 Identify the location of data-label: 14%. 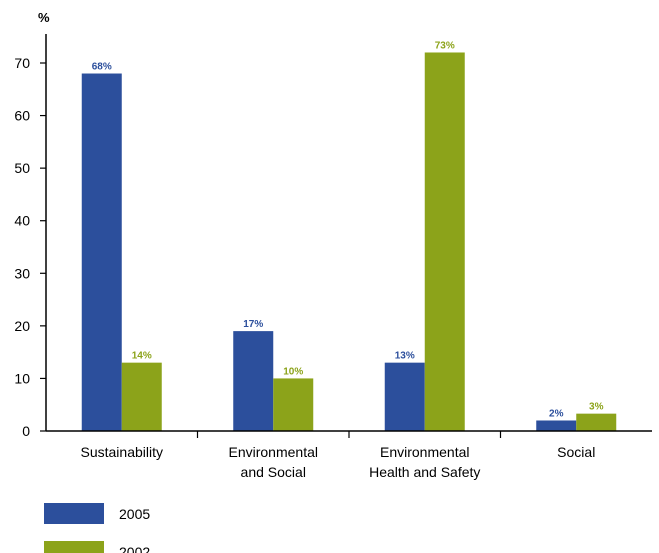
(142, 356).